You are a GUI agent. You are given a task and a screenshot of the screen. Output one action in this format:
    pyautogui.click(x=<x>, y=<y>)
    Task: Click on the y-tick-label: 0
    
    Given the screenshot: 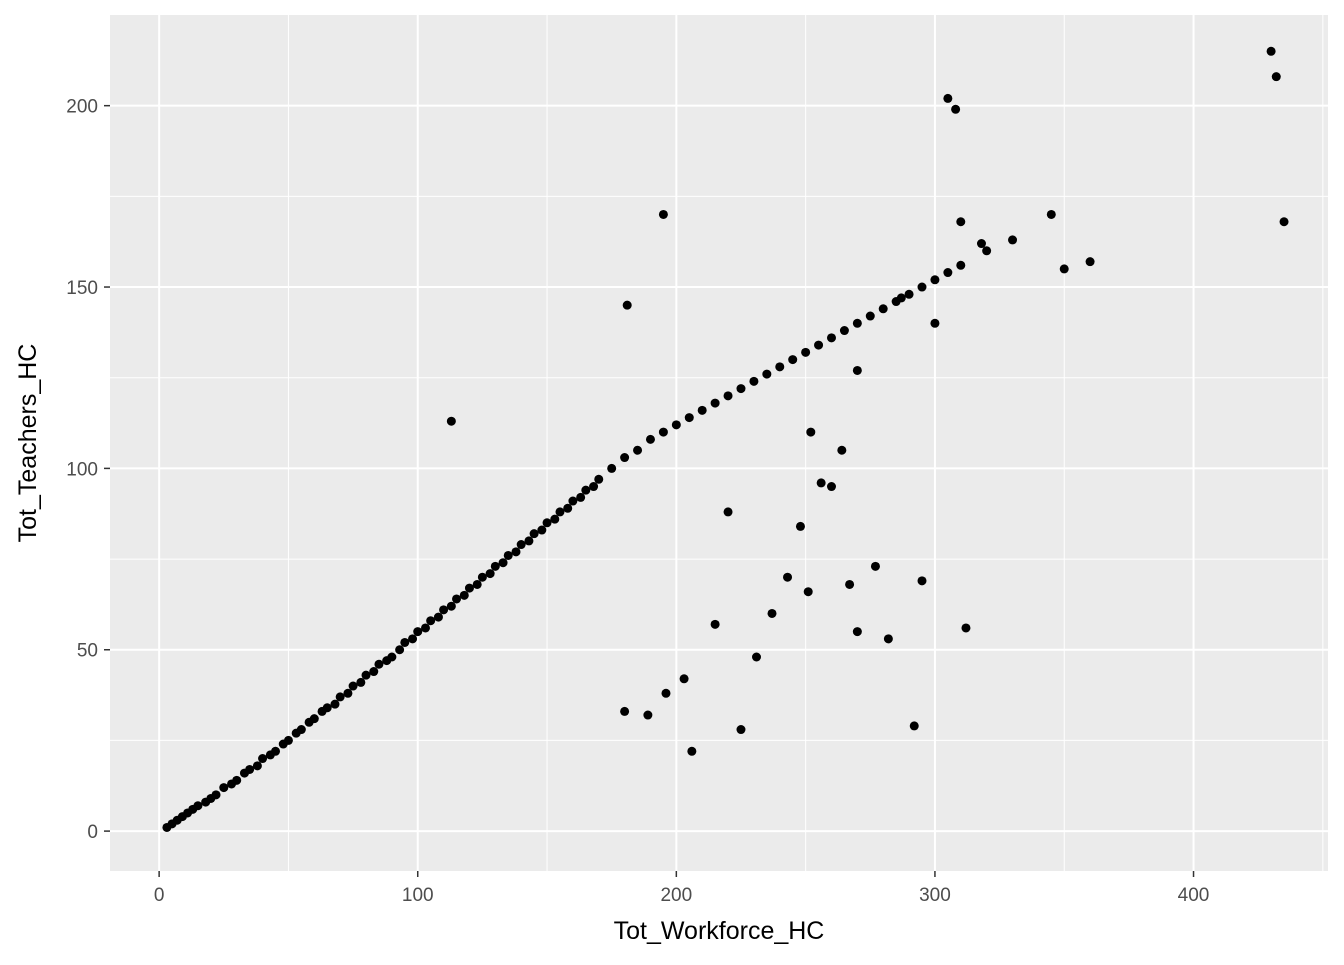 What is the action you would take?
    pyautogui.click(x=92, y=832)
    